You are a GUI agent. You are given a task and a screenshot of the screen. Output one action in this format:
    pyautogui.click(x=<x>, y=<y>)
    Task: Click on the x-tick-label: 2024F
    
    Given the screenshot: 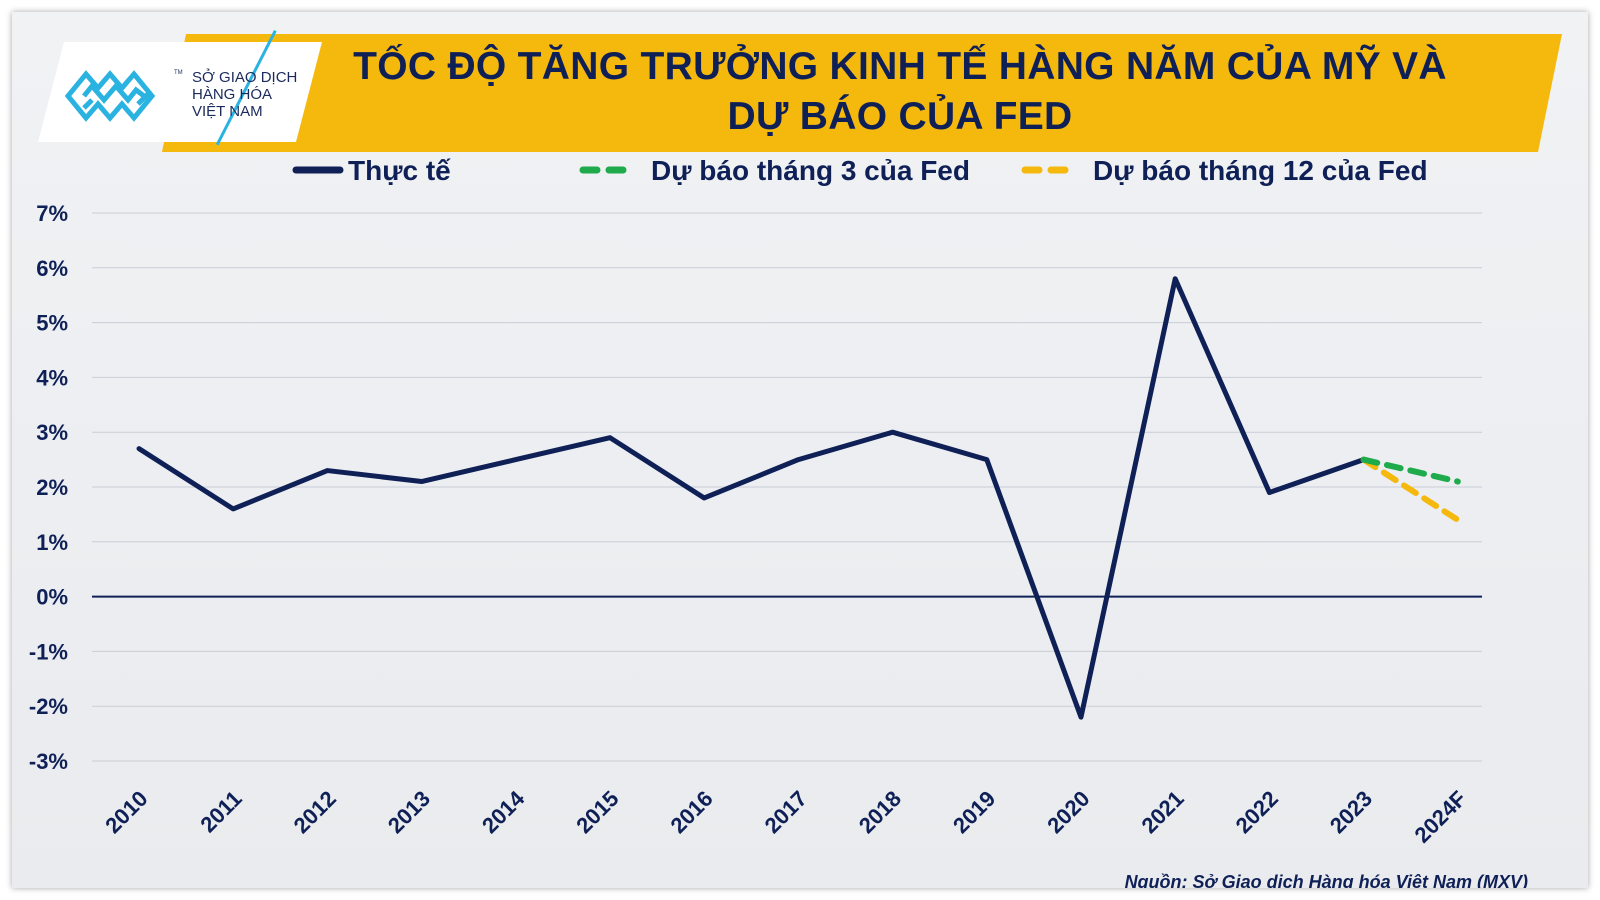 What is the action you would take?
    pyautogui.click(x=1441, y=817)
    